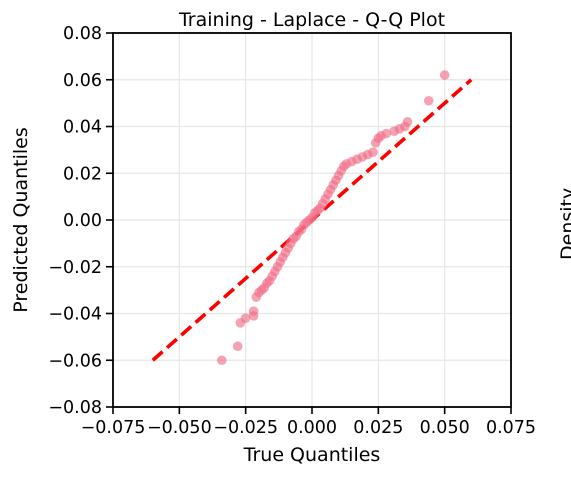 Image resolution: width=571 pixels, height=487 pixels. I want to click on density-label-partial: Density, so click(564, 224).